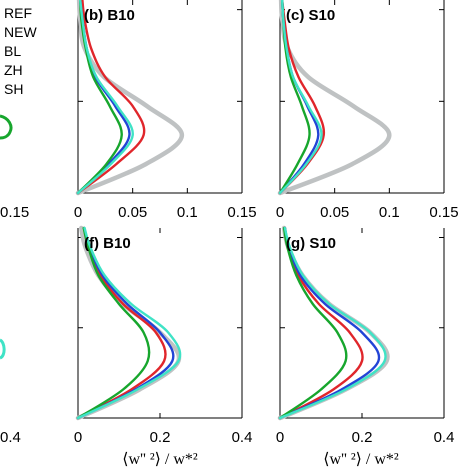 The image size is (474, 474). Describe the element at coordinates (18, 13) in the screenshot. I see `legend-entry-ref: REF` at that location.